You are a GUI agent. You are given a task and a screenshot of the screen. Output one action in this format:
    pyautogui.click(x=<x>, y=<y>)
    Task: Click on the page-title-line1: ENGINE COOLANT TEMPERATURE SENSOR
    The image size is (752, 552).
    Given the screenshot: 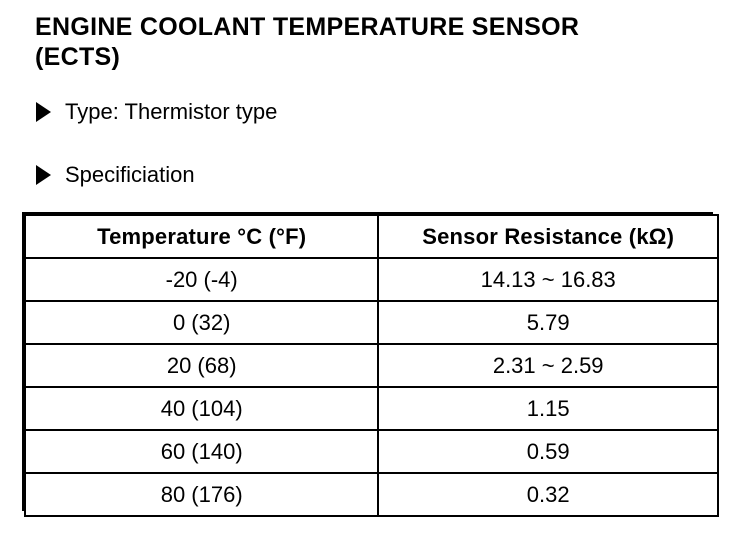 What is the action you would take?
    pyautogui.click(x=307, y=27)
    